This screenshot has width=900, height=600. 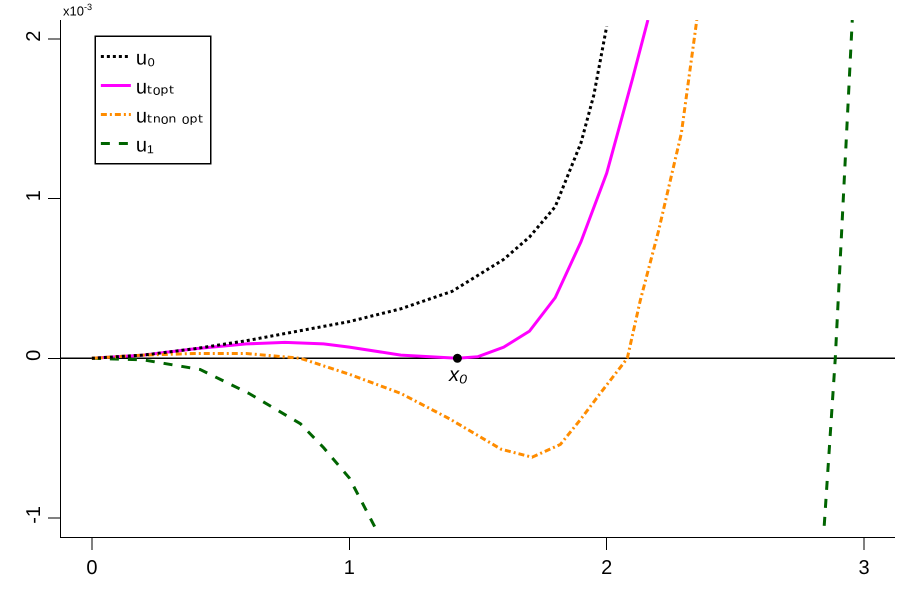 What do you see at coordinates (34, 36) in the screenshot?
I see `y-tick-label: 2` at bounding box center [34, 36].